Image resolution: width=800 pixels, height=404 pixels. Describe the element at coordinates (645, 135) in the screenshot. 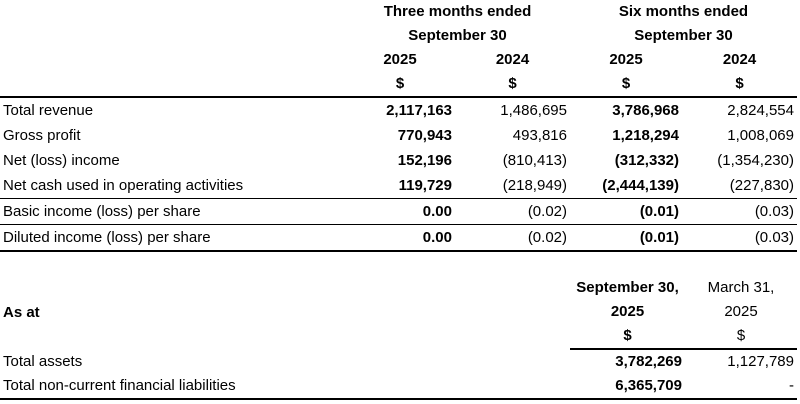

I see `cell-value: 1,218,294` at that location.